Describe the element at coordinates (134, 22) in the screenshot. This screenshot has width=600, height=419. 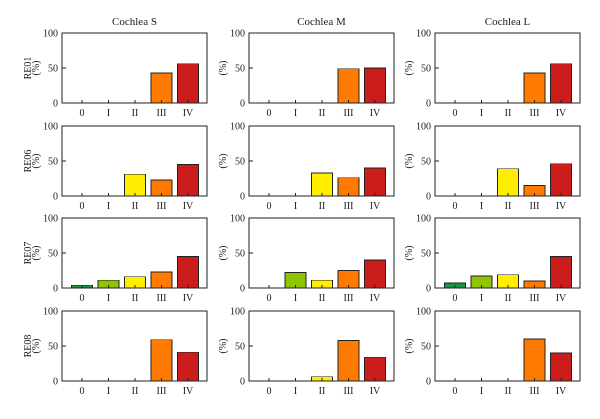
I see `column-title: Cochlea S` at that location.